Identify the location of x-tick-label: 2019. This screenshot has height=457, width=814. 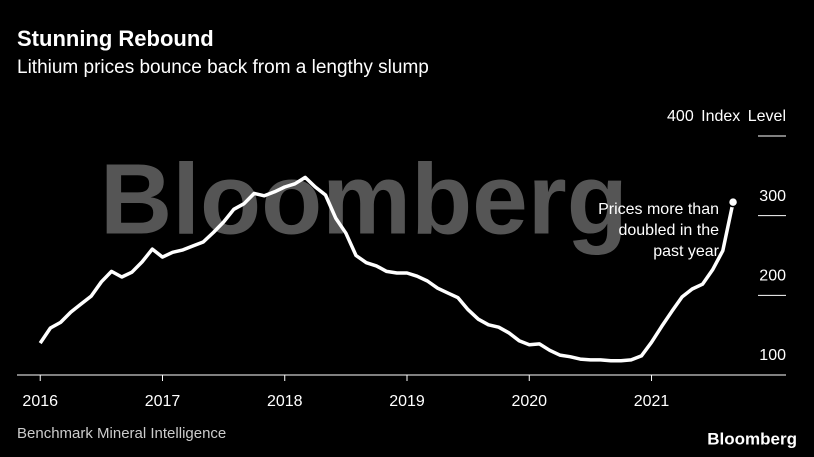
(407, 401).